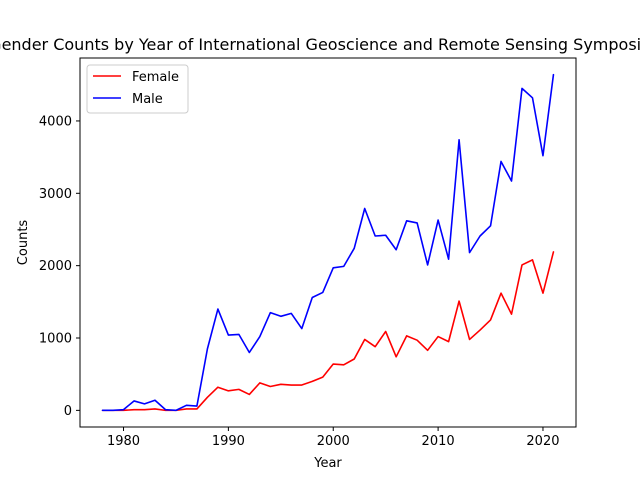  What do you see at coordinates (155, 77) in the screenshot?
I see `legend-label-female: Female` at bounding box center [155, 77].